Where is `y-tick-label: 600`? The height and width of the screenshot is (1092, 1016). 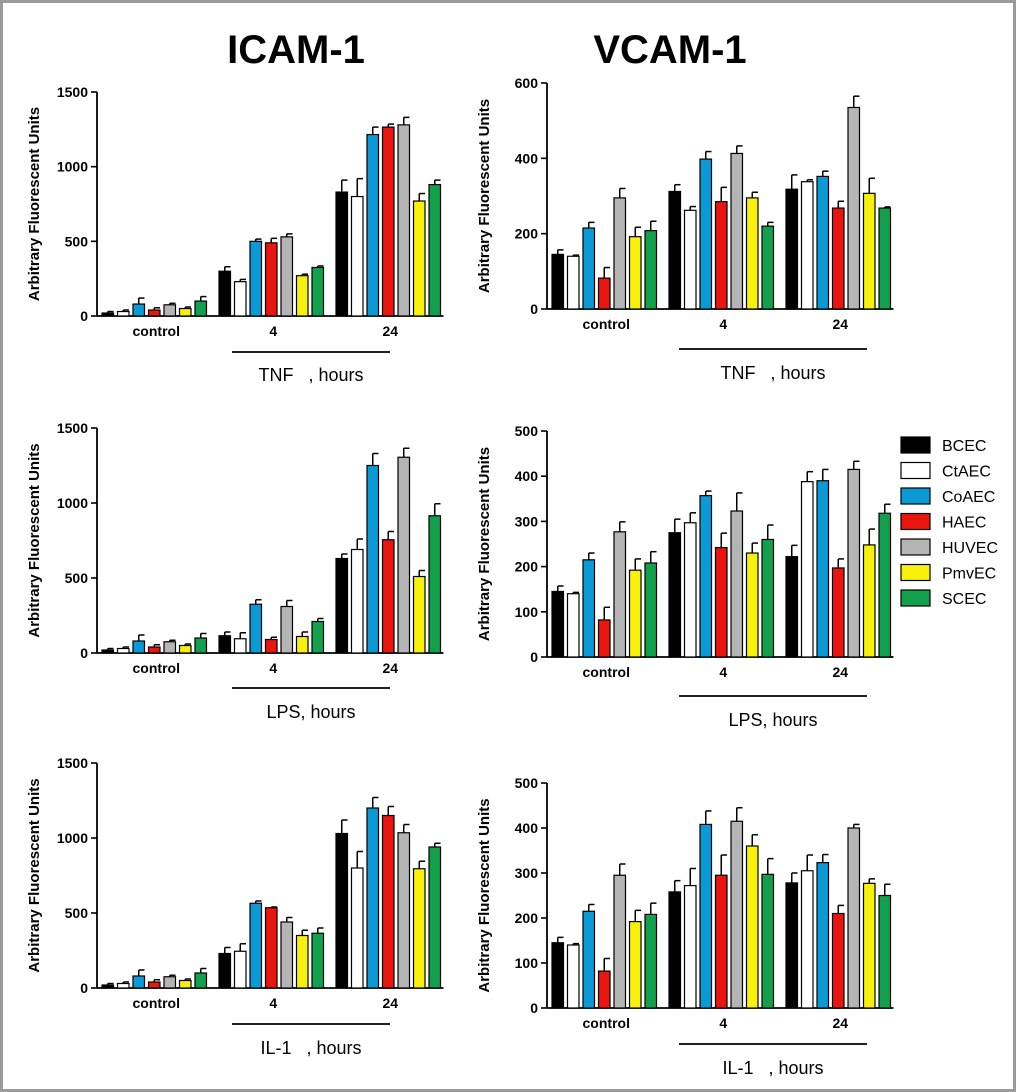
y-tick-label: 600 is located at coordinates (527, 83).